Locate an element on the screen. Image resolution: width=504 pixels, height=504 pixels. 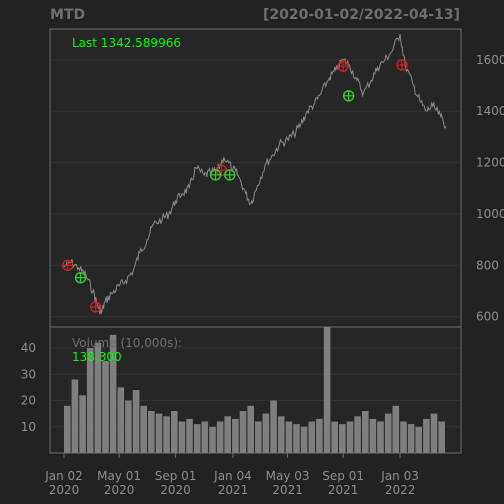
date-range: [2020-01-02/2022-04-13] is located at coordinates (361, 15).